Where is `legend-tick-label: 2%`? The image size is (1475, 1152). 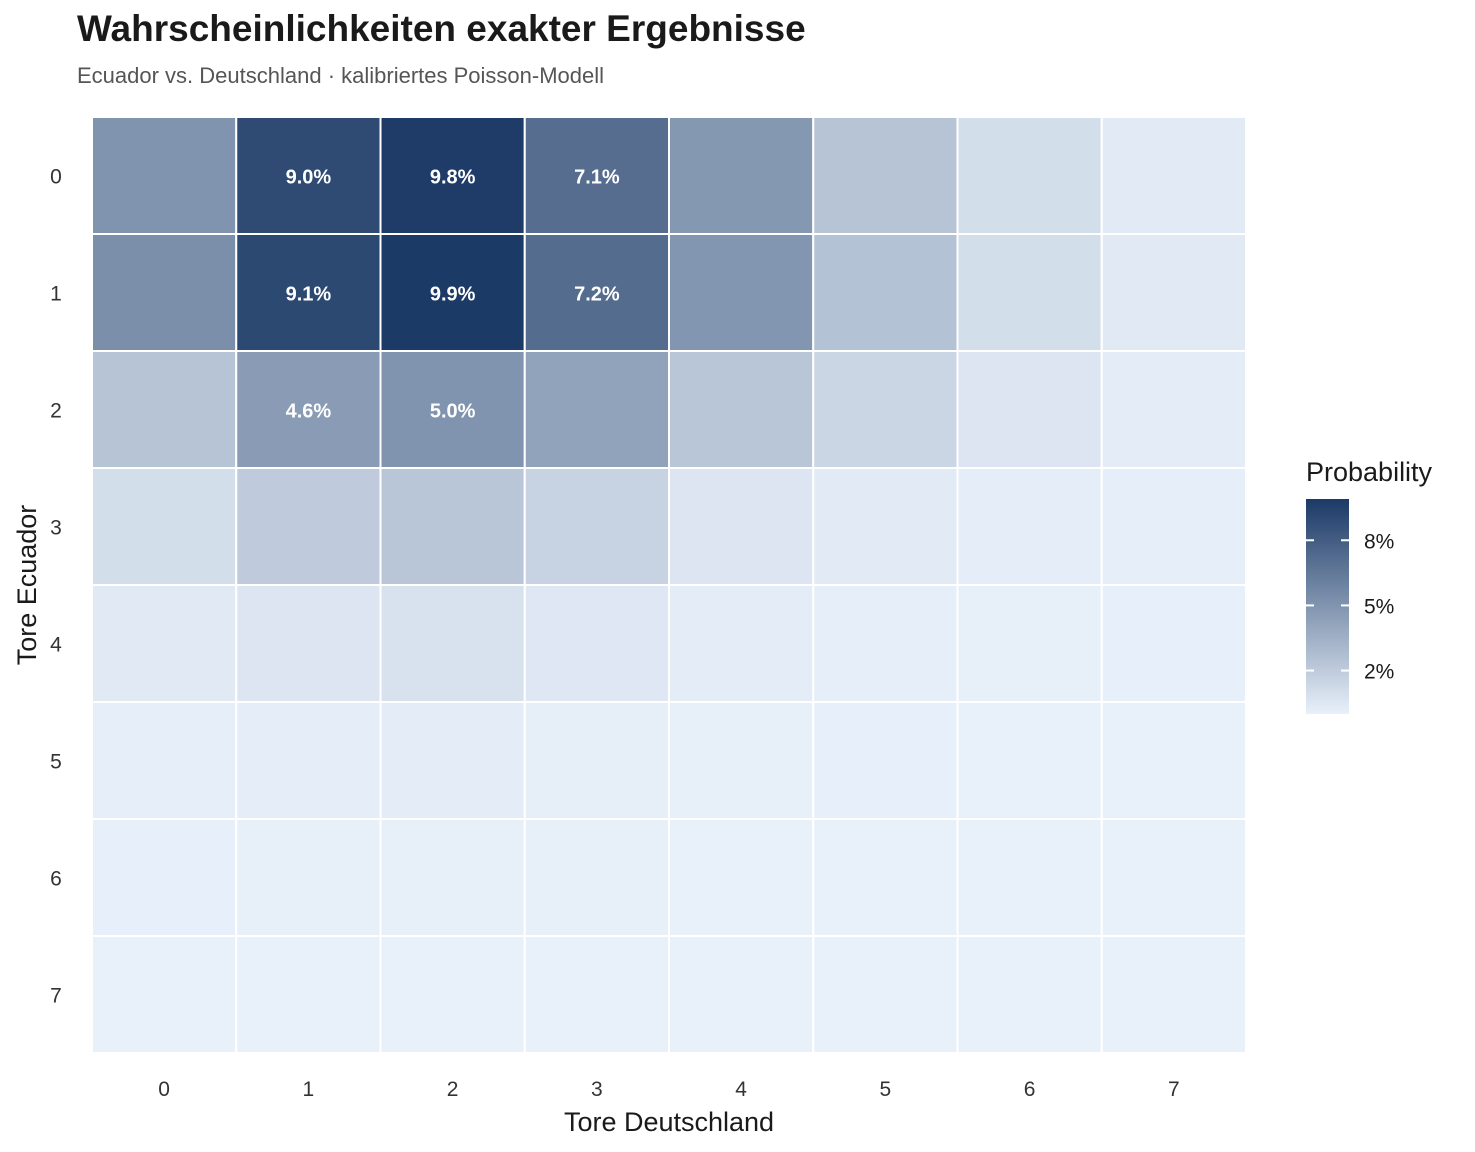 legend-tick-label: 2% is located at coordinates (1379, 672).